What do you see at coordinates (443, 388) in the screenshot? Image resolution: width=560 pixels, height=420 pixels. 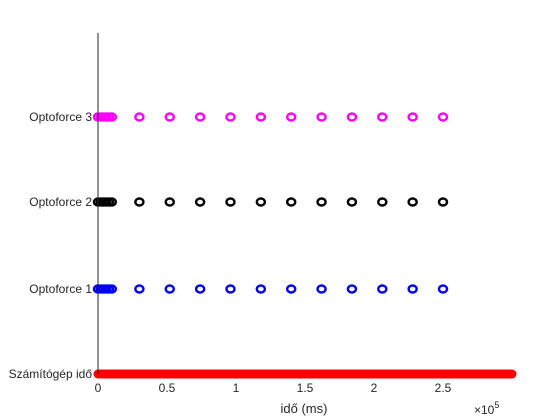 I see `x-tick-label: 2.5` at bounding box center [443, 388].